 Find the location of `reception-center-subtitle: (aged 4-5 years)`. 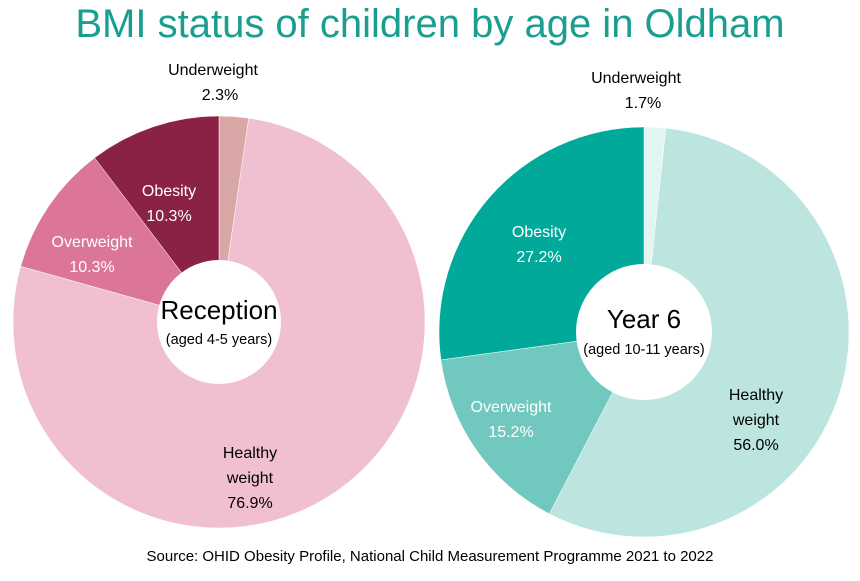

reception-center-subtitle: (aged 4-5 years) is located at coordinates (219, 340).